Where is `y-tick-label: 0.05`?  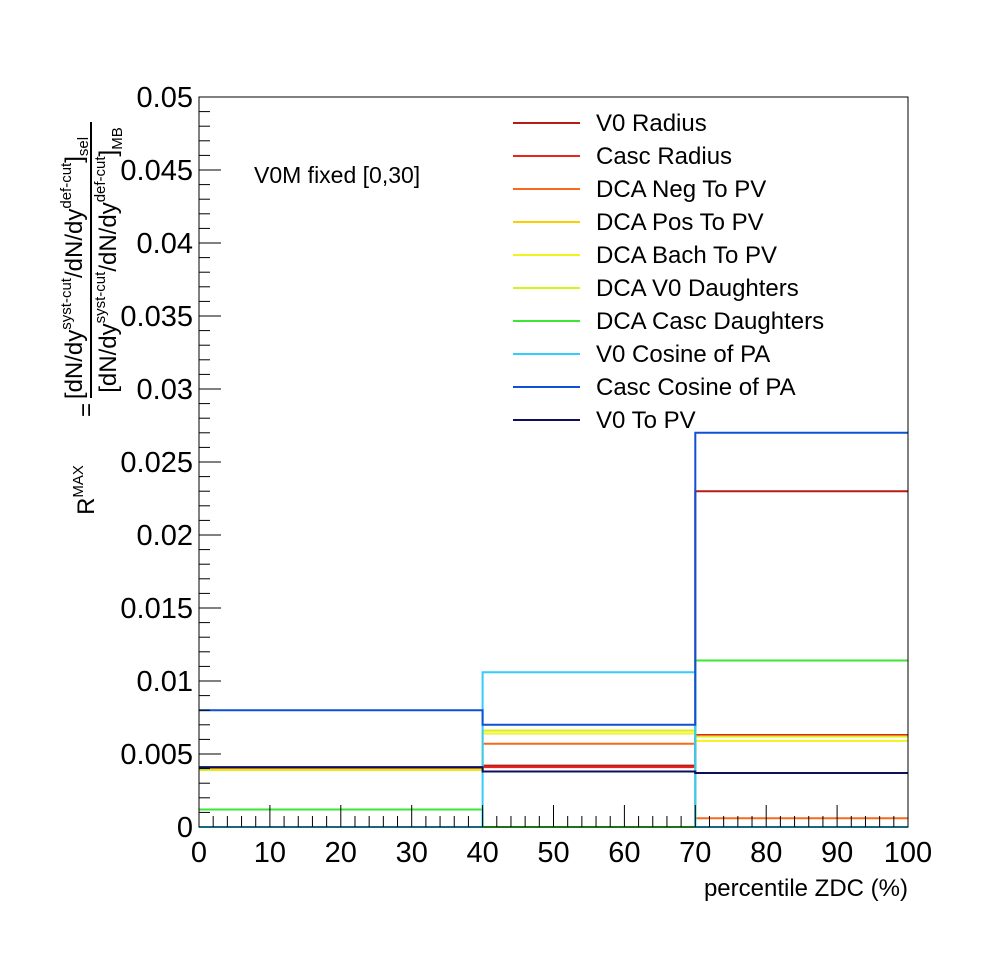
y-tick-label: 0.05 is located at coordinates (165, 98).